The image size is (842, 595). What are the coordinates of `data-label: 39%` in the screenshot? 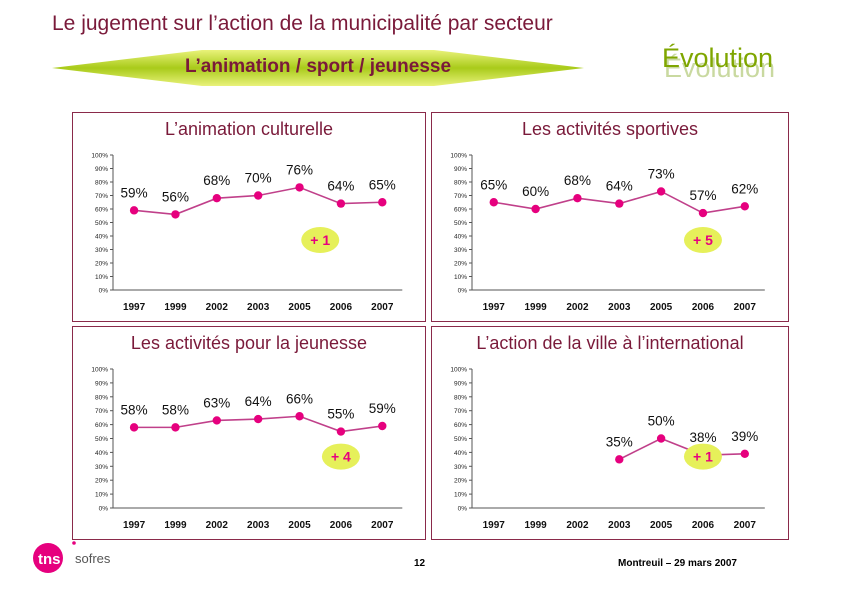 It's located at (744, 436).